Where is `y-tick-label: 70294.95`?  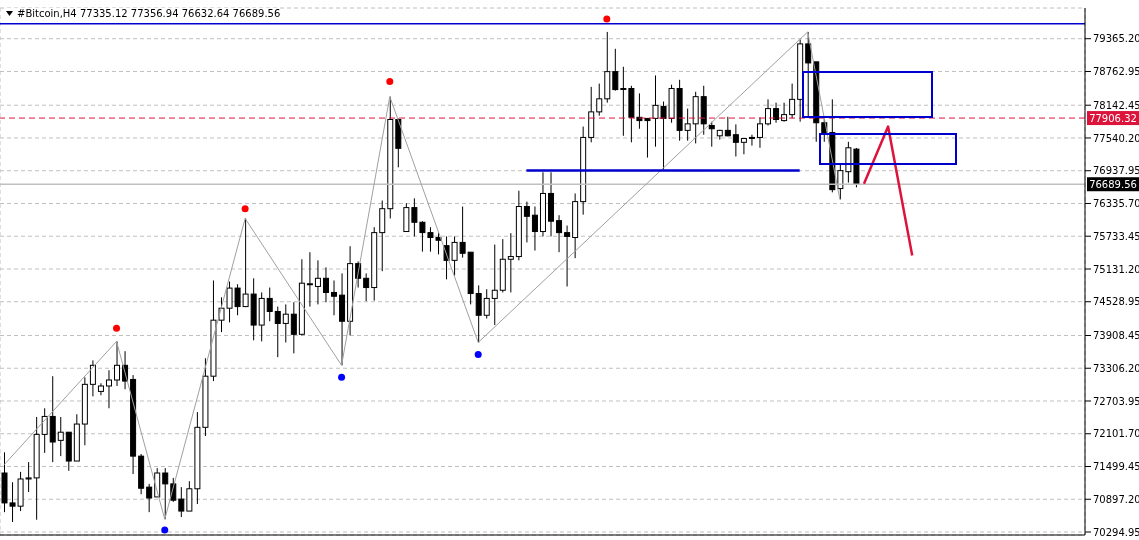
y-tick-label: 70294.95 is located at coordinates (1116, 532).